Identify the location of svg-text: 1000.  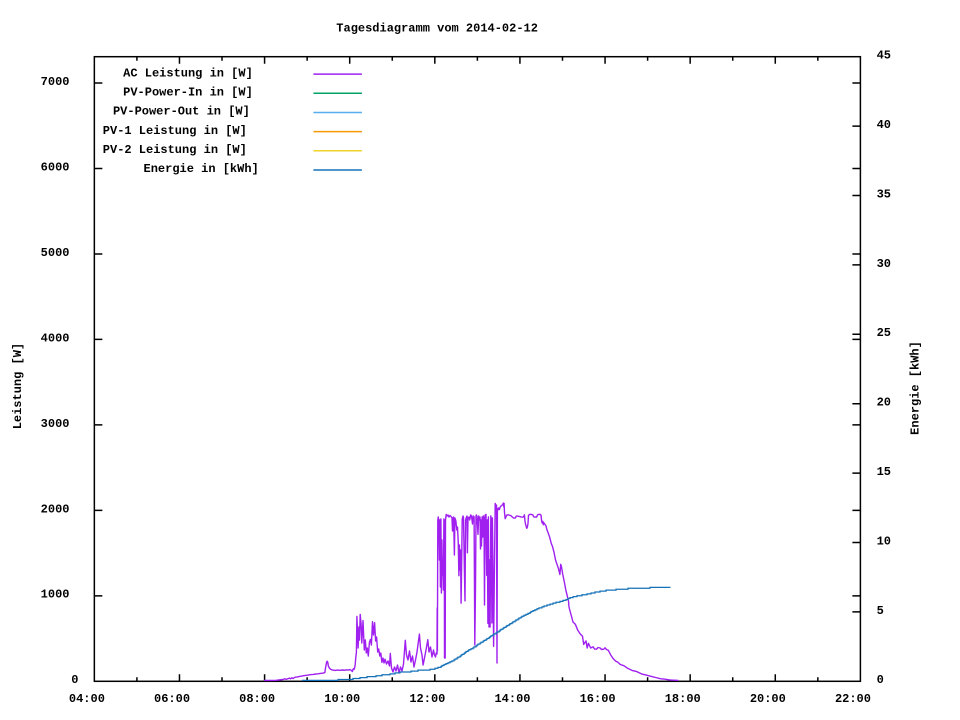
(55, 595).